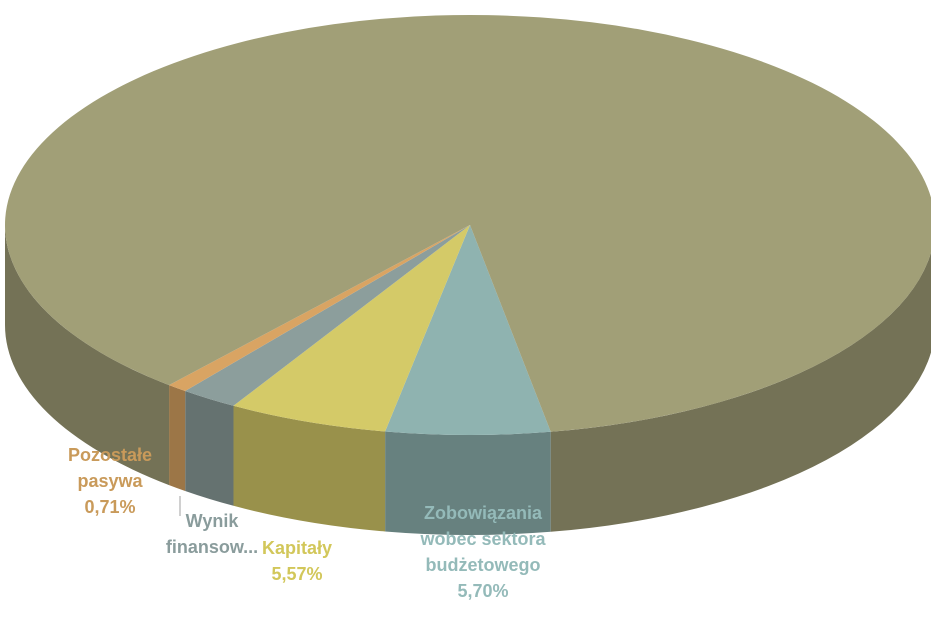 The image size is (931, 626). I want to click on category-label: Zobowiązania wobec sektora budżetowego, so click(483, 539).